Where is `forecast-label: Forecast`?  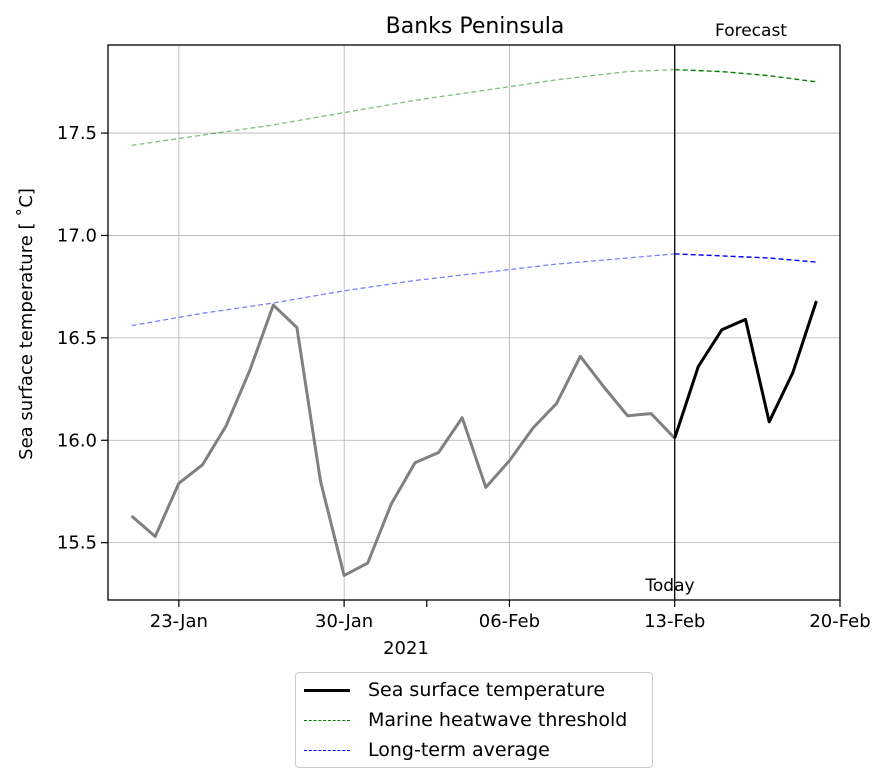
forecast-label: Forecast is located at coordinates (751, 31).